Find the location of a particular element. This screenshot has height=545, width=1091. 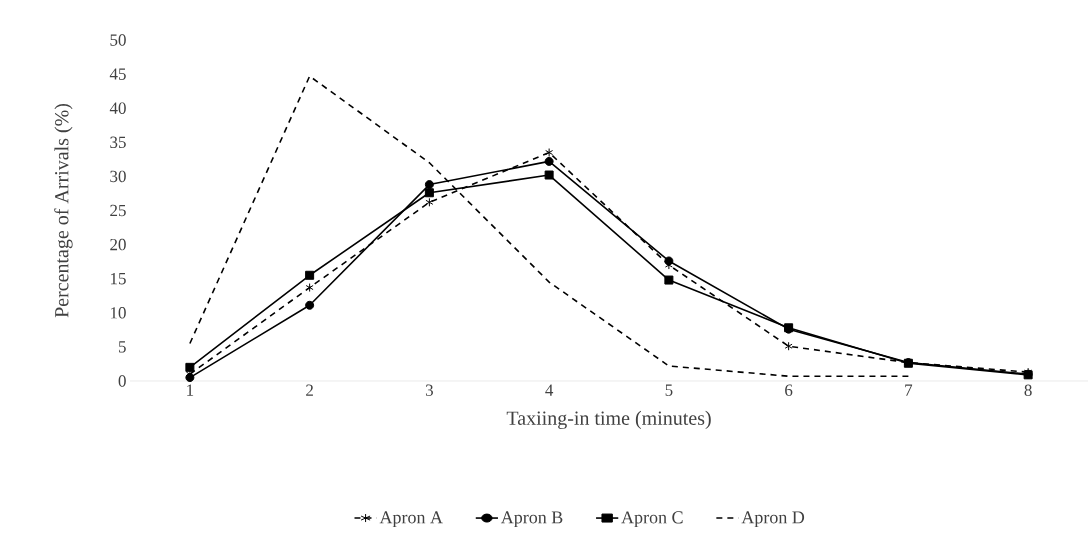

x-tick-label: 1 is located at coordinates (190, 390).